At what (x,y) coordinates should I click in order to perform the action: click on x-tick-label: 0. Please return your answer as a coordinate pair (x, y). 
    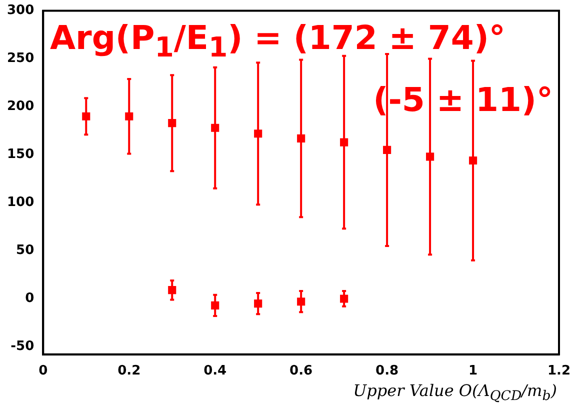
    Looking at the image, I should click on (43, 371).